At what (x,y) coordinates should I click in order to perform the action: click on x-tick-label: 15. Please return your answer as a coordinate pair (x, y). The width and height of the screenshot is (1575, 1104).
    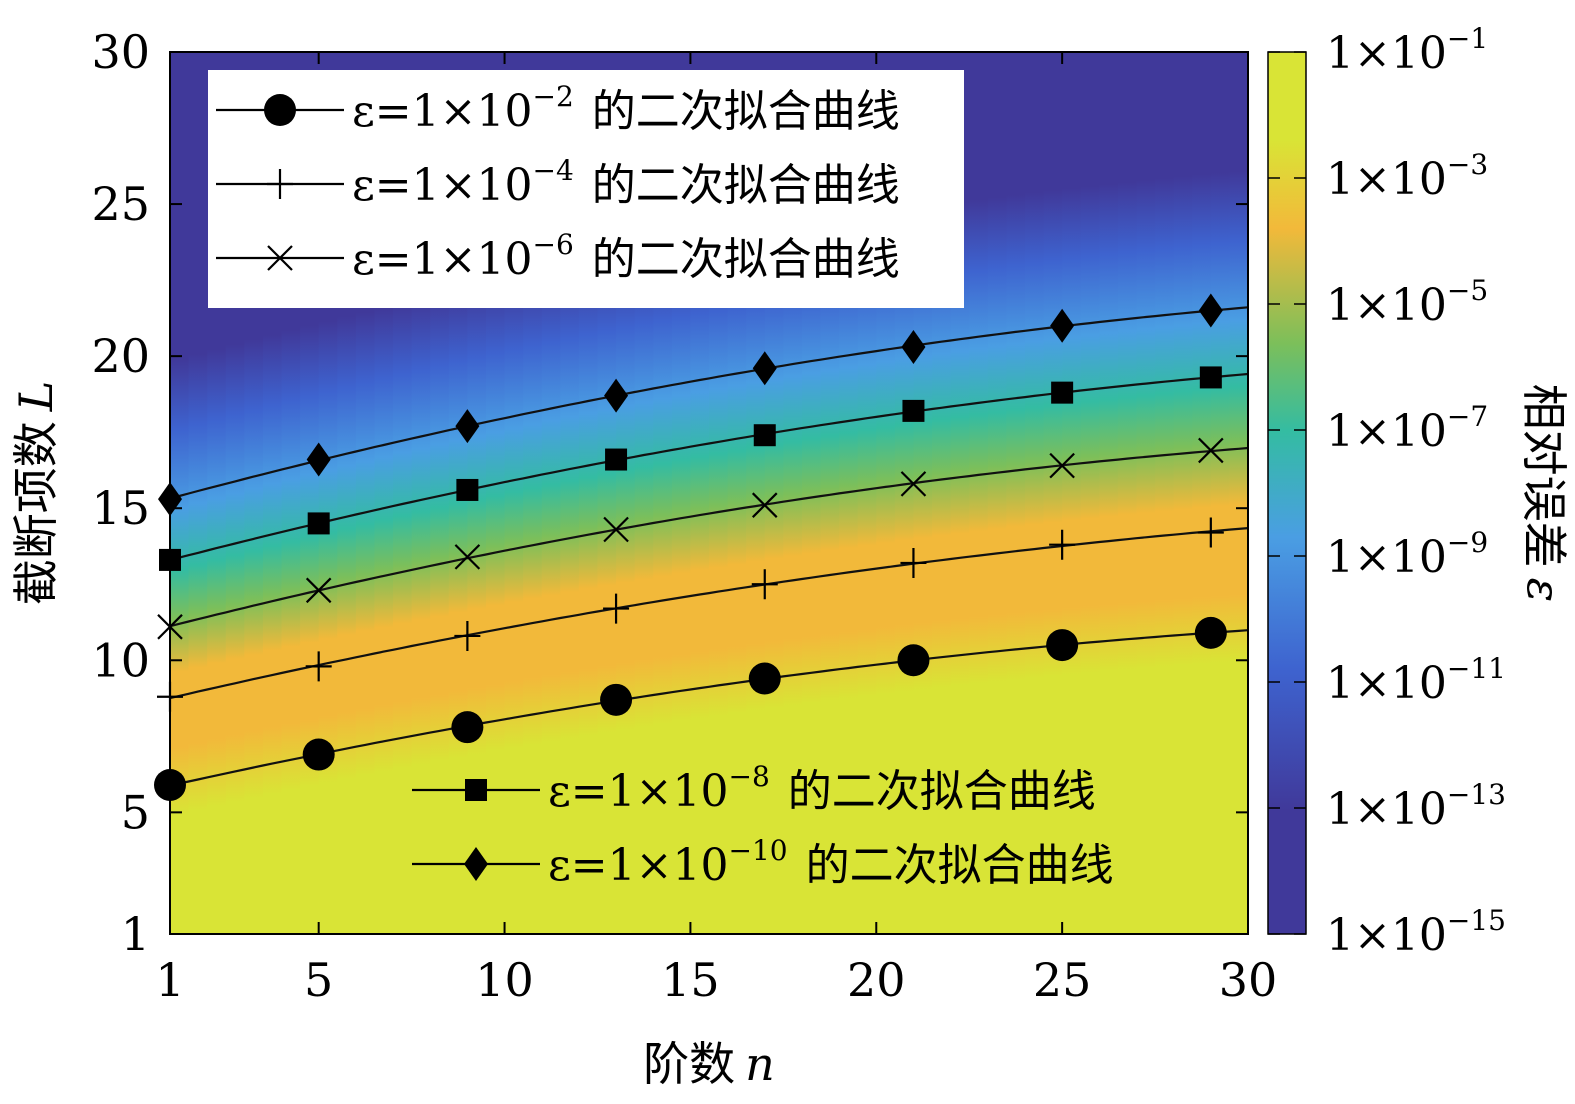
    Looking at the image, I should click on (690, 980).